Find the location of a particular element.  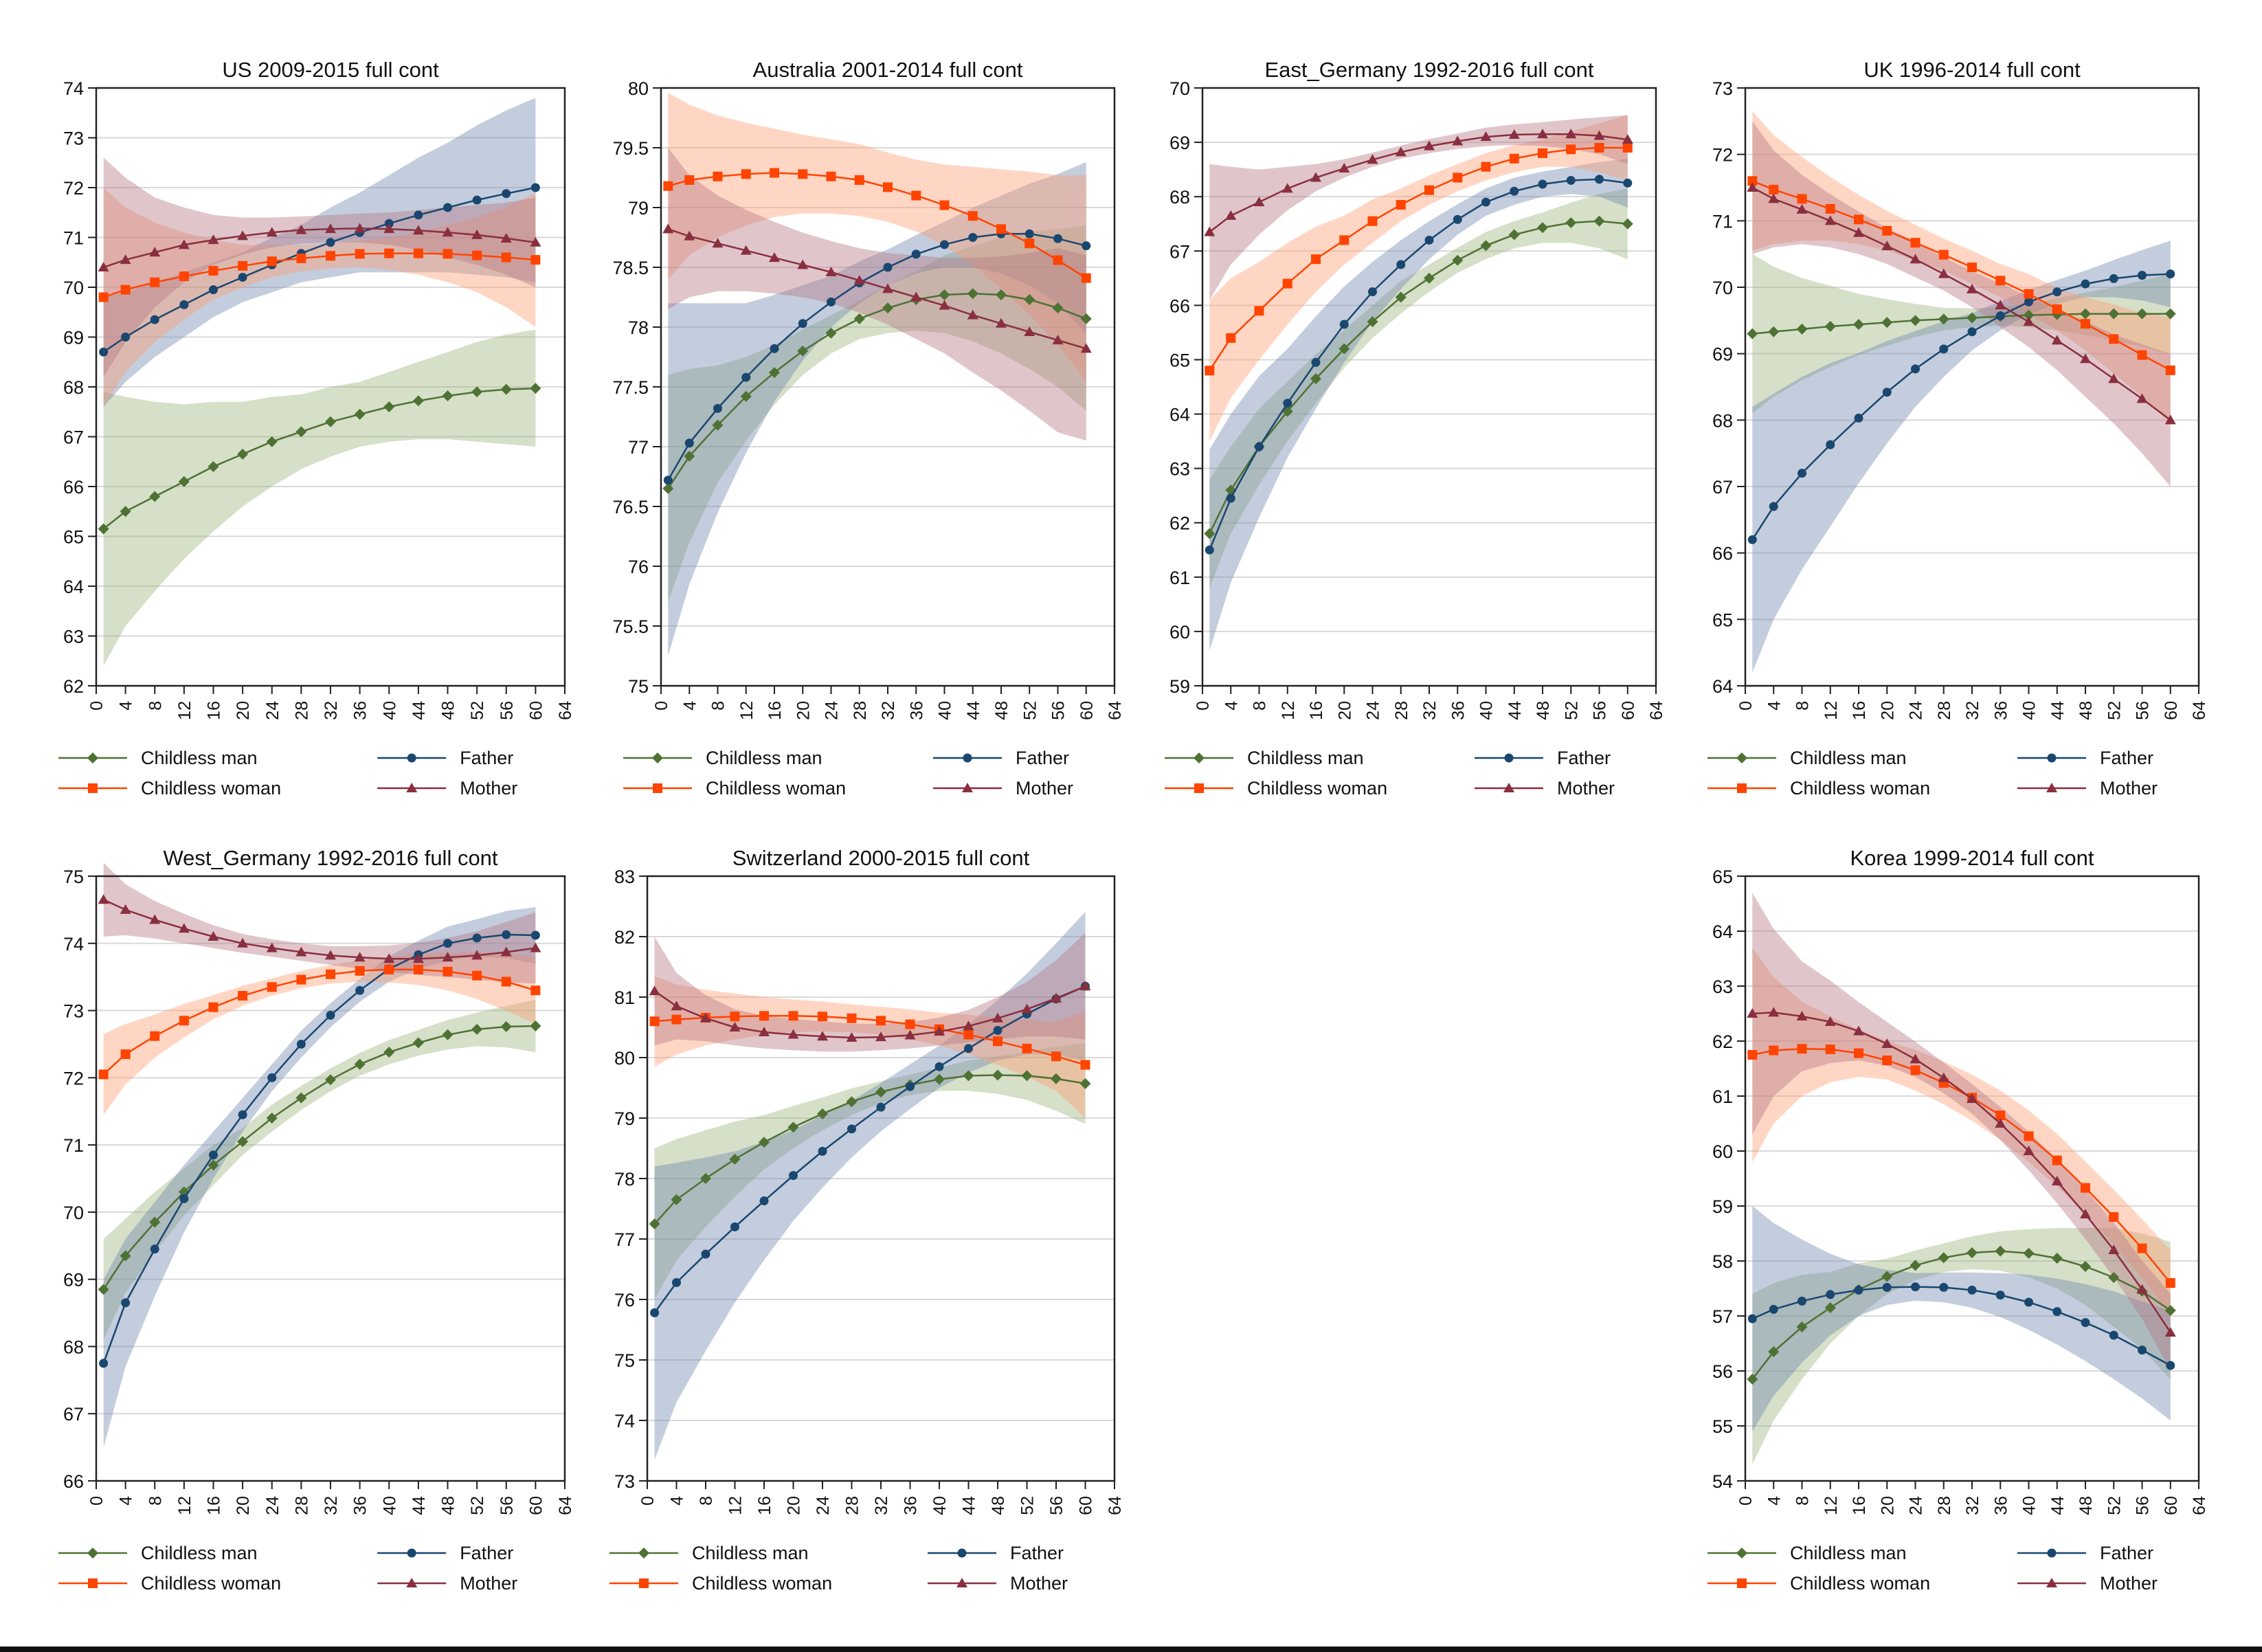

y-tick-label: 73 is located at coordinates (1722, 88).